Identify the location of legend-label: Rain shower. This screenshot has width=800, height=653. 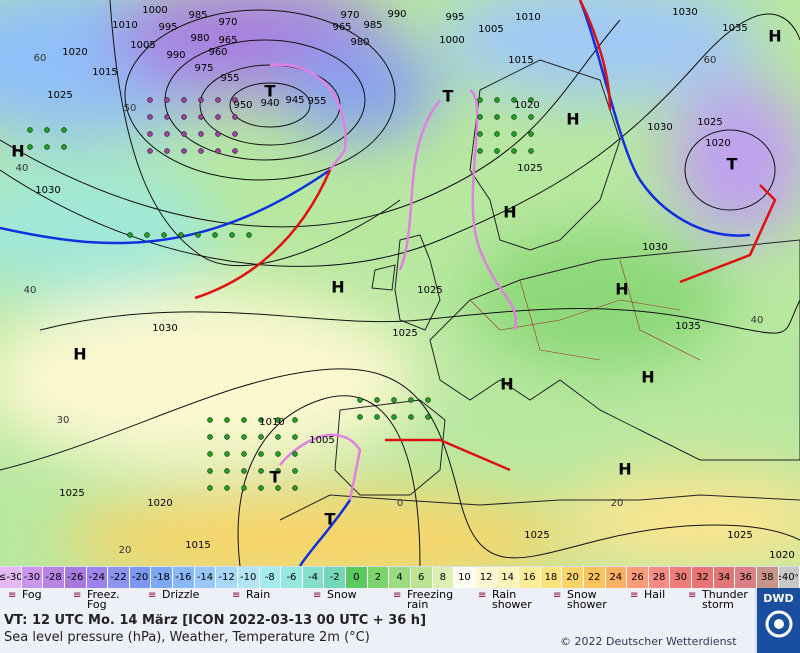
(512, 599).